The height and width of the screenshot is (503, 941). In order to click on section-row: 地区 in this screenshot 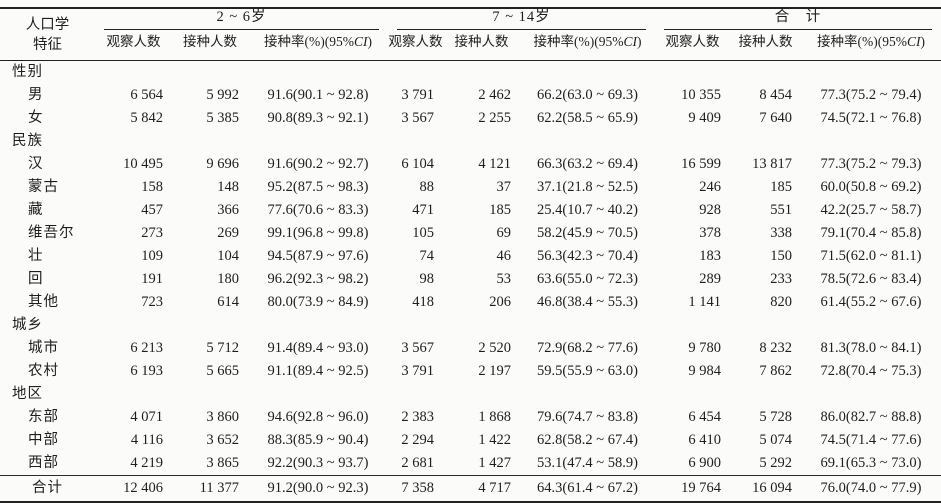, I will do `click(470, 394)`.